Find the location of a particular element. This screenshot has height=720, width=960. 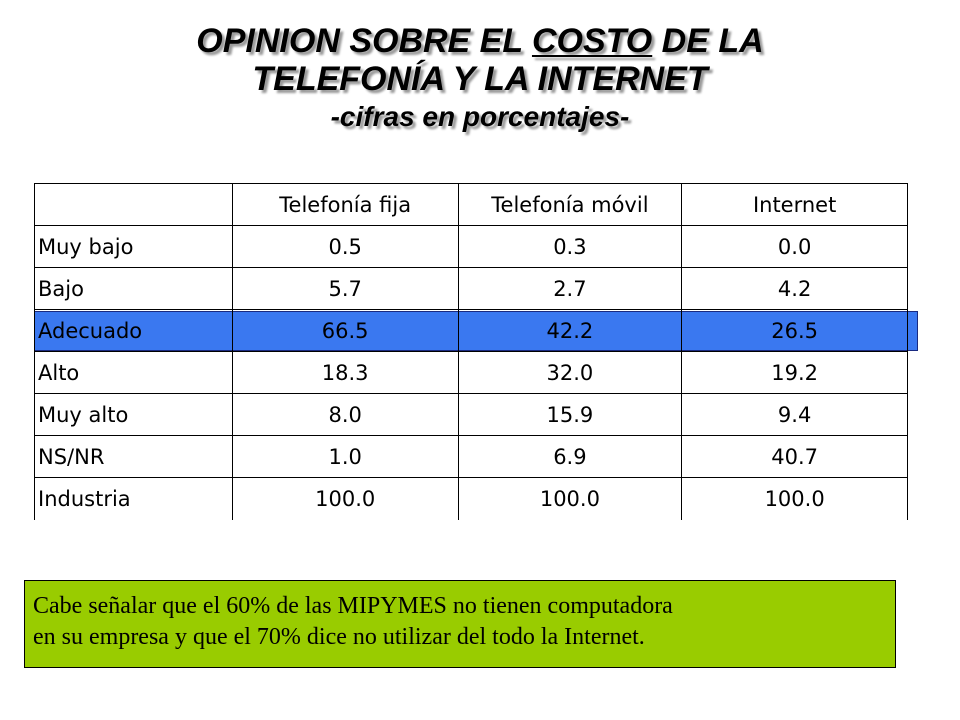

table-row: Muy alto 8.0 15.9 9.4 is located at coordinates (471, 414).